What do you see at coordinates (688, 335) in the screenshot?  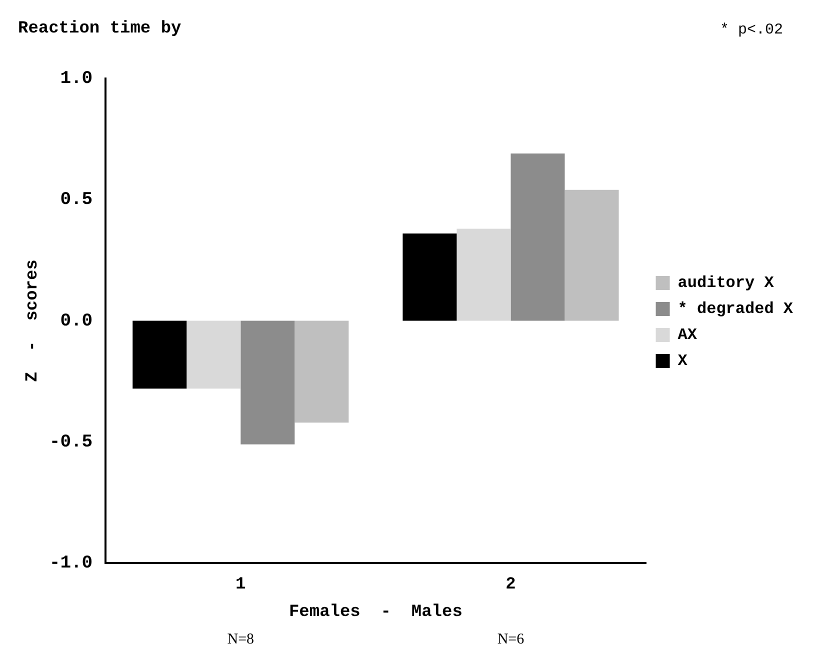 I see `legend-label: AX` at bounding box center [688, 335].